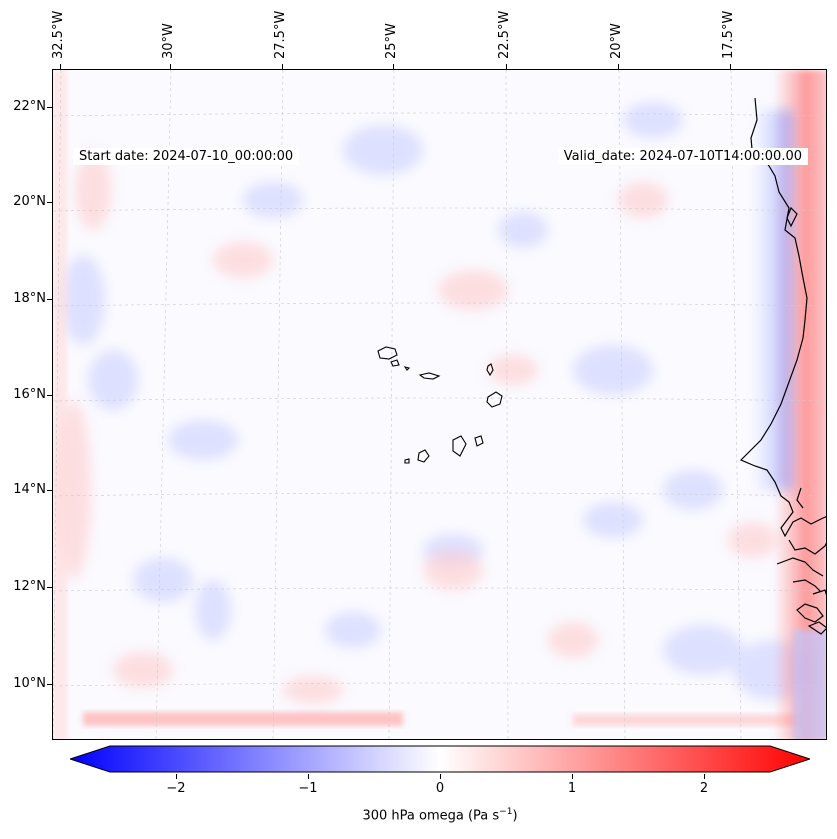  I want to click on lon-label: 20°W, so click(616, 41).